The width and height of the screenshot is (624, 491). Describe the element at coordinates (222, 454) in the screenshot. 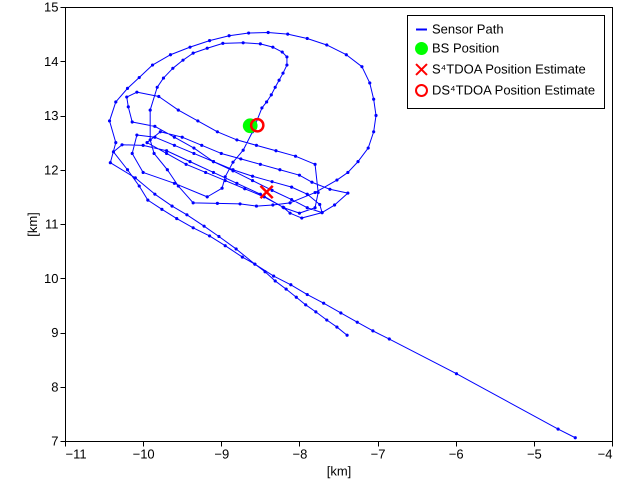

I see `x-tick-label: −9` at that location.